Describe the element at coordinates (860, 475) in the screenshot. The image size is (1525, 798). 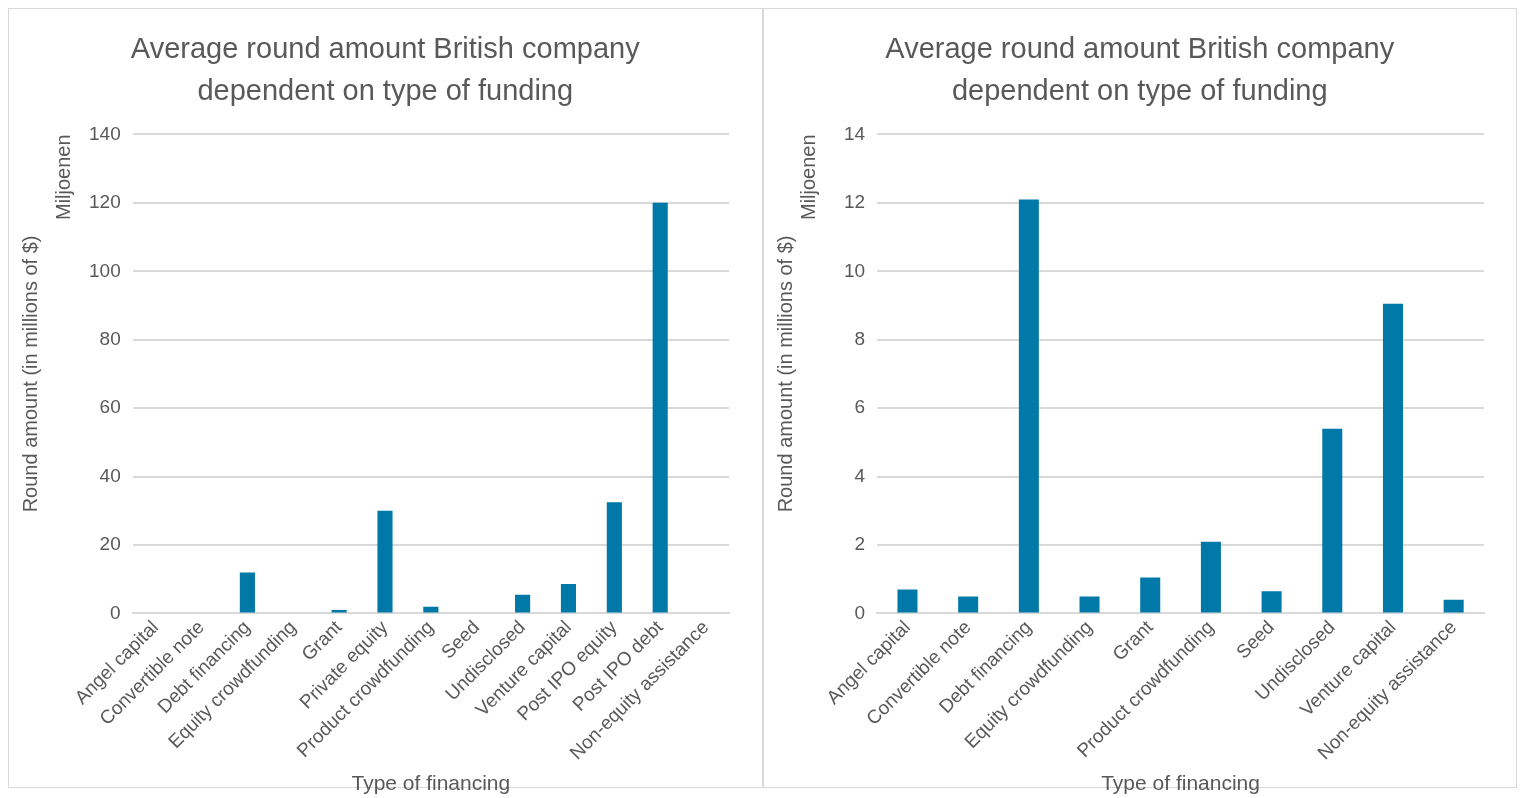
I see `y-tick-label: 4` at that location.